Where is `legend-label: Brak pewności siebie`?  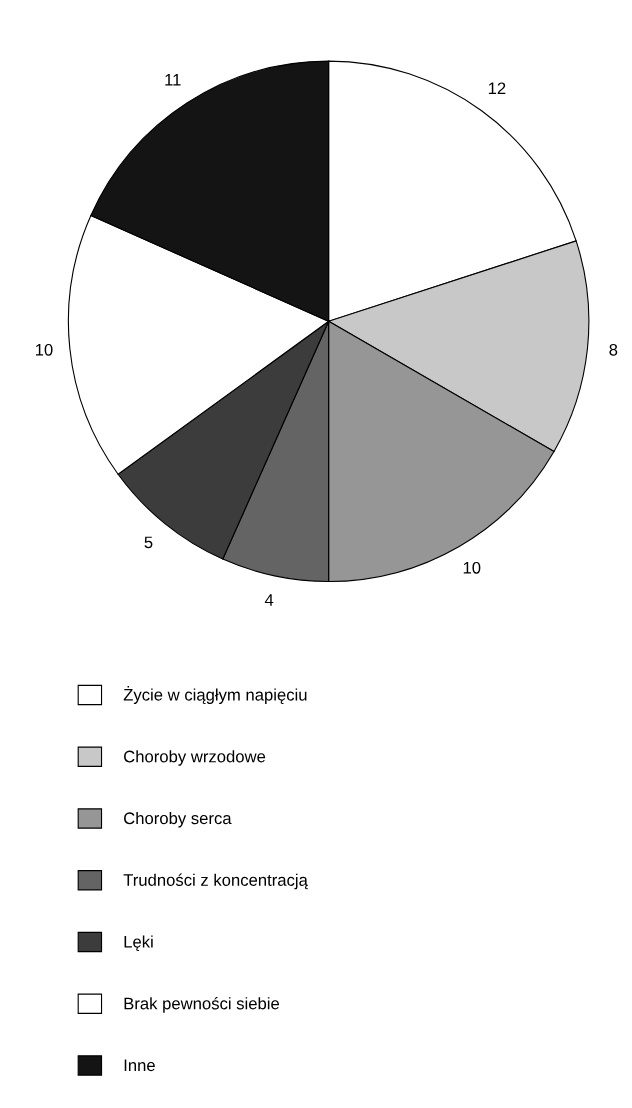
legend-label: Brak pewności siebie is located at coordinates (202, 1004).